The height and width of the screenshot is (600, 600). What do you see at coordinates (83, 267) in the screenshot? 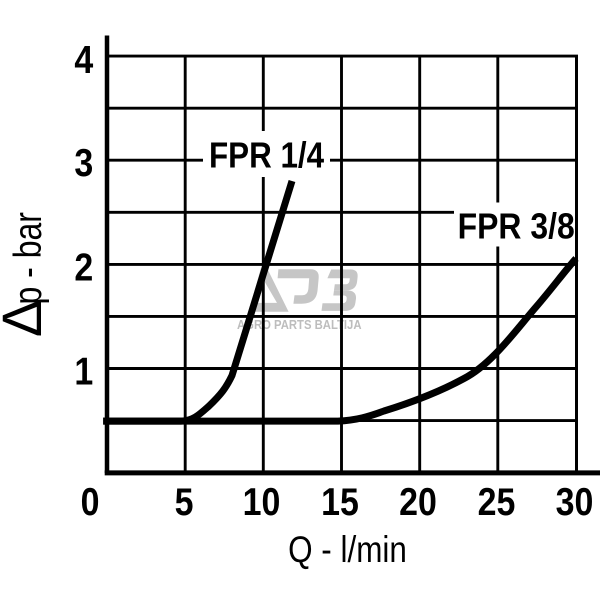
I see `svg-text: 2` at bounding box center [83, 267].